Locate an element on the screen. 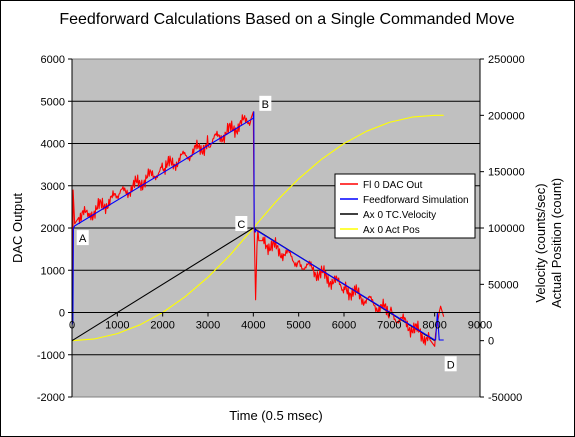 The height and width of the screenshot is (437, 575). legend-entry: Ax 0 Act Pos is located at coordinates (391, 230).